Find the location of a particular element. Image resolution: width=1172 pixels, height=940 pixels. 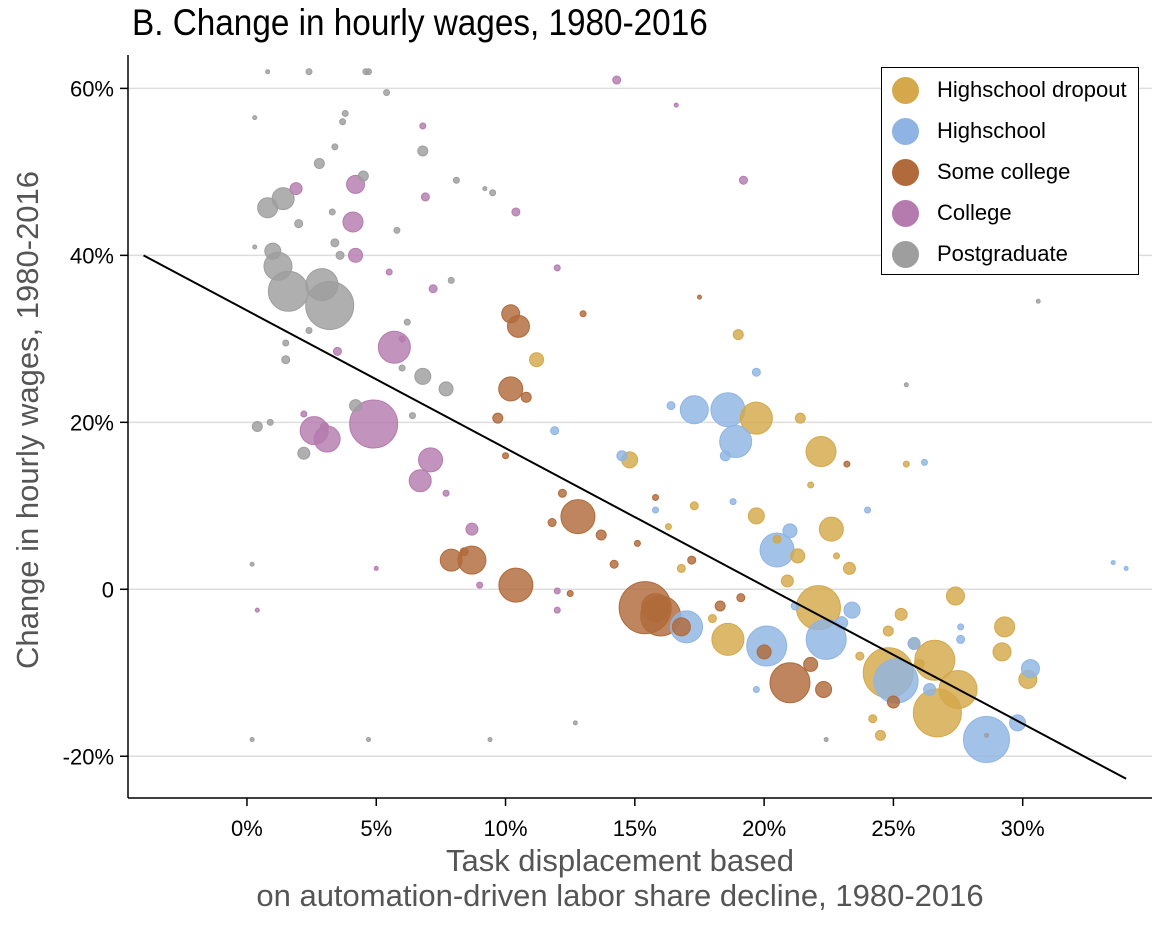

y-tick-label: 40% is located at coordinates (92, 255).